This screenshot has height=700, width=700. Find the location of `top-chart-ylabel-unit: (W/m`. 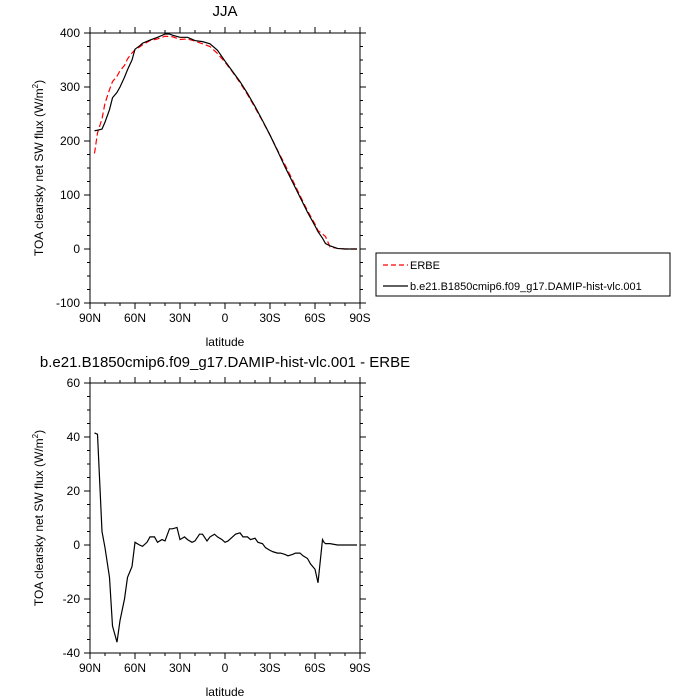

top-chart-ylabel-unit: (W/m is located at coordinates (39, 102).